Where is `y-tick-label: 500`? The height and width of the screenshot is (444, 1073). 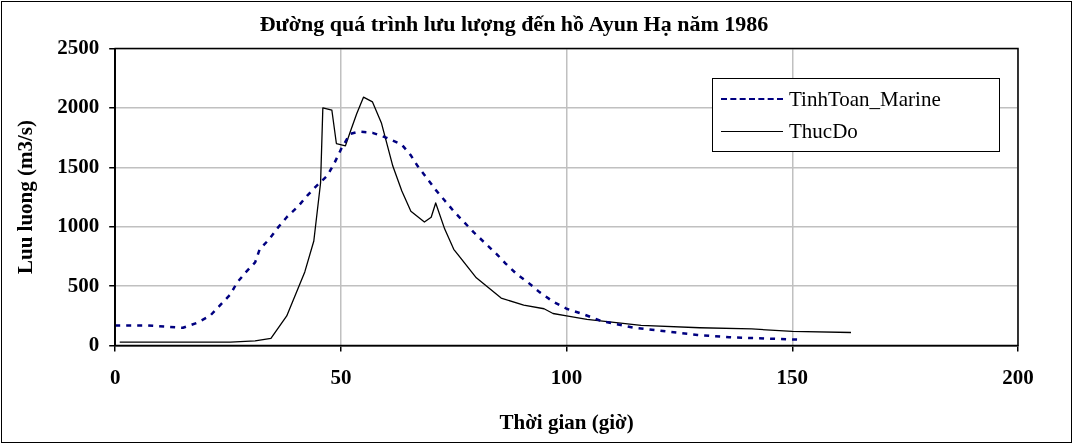 y-tick-label: 500 is located at coordinates (83, 284).